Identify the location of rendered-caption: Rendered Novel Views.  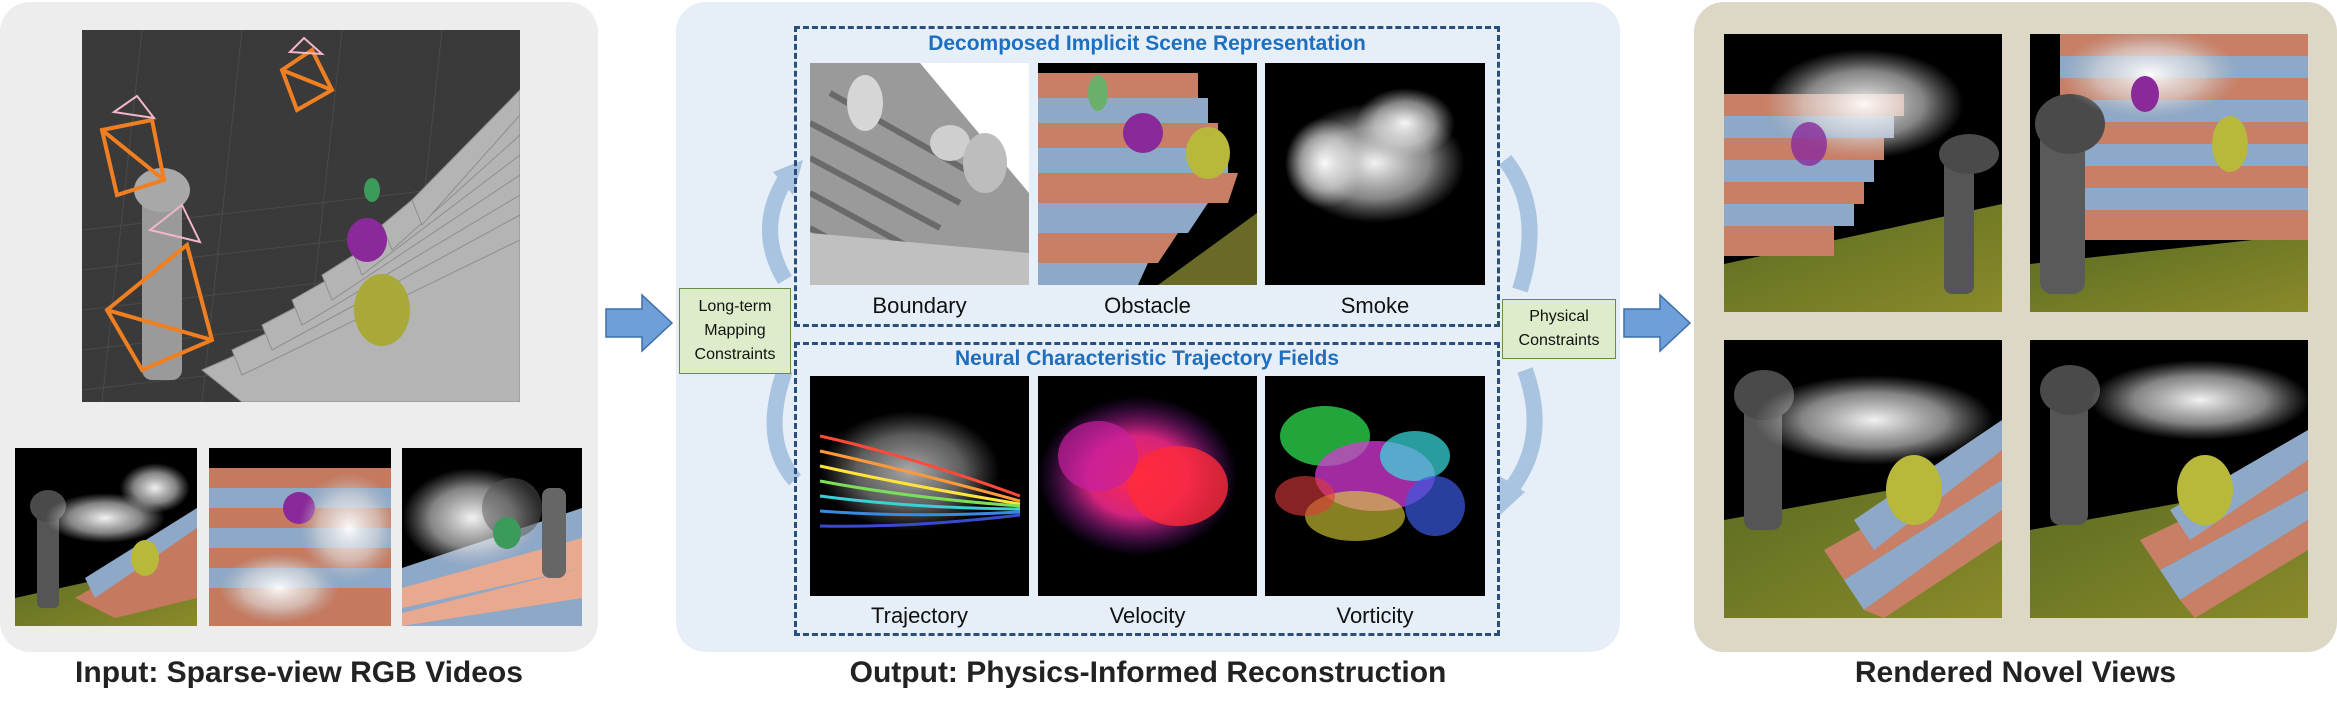
(2015, 672).